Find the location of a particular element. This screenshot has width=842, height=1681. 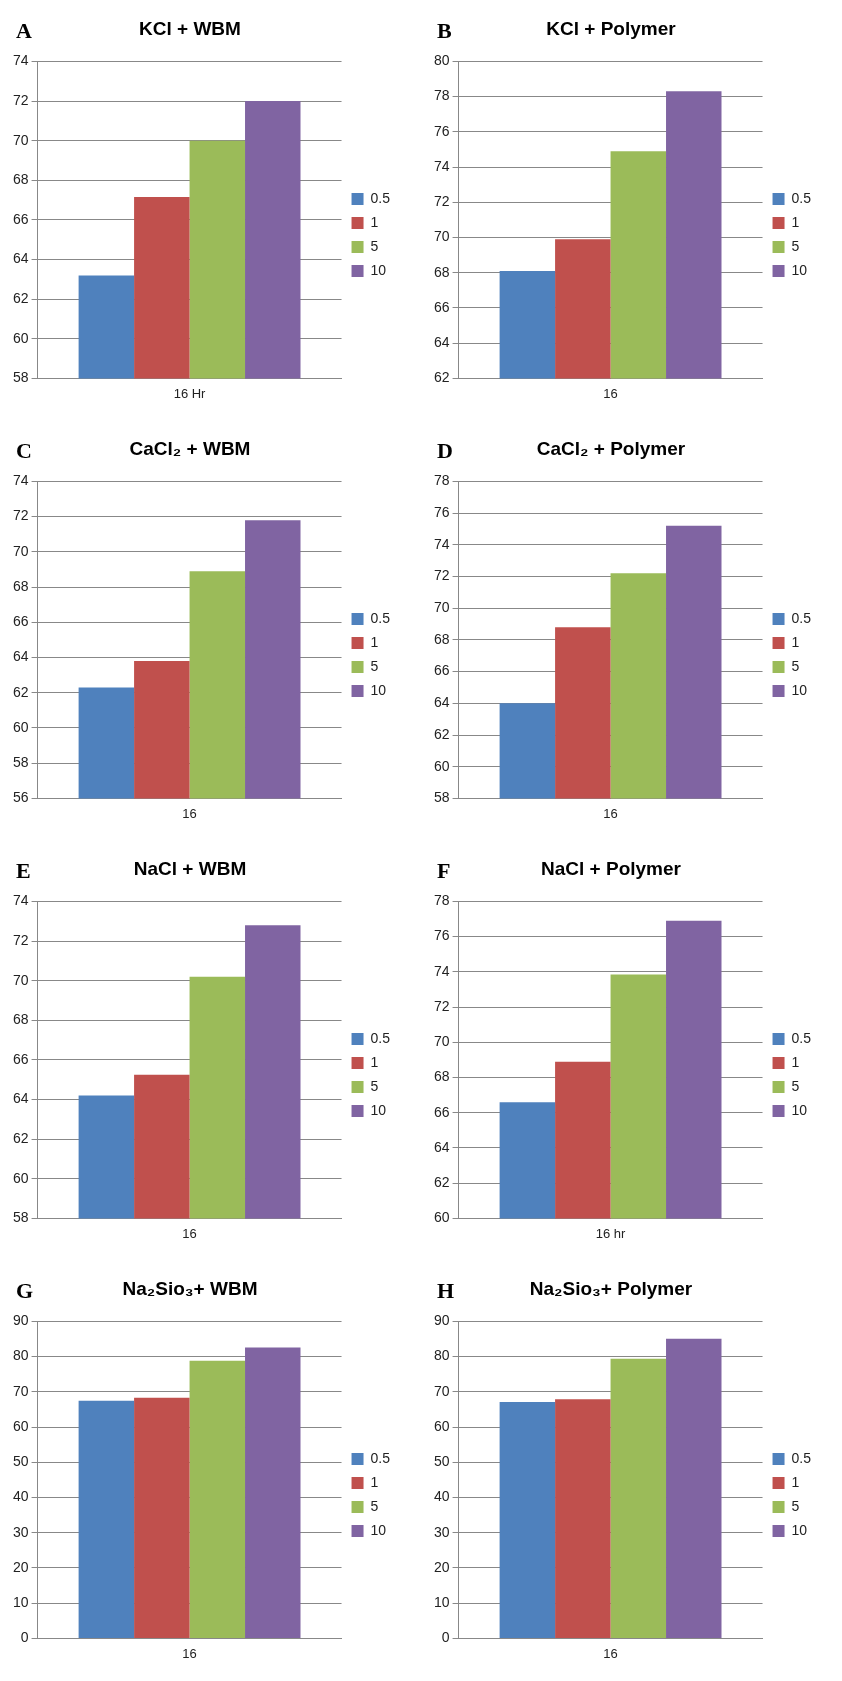

chart-title: NaCl + Polymer is located at coordinates (611, 869).